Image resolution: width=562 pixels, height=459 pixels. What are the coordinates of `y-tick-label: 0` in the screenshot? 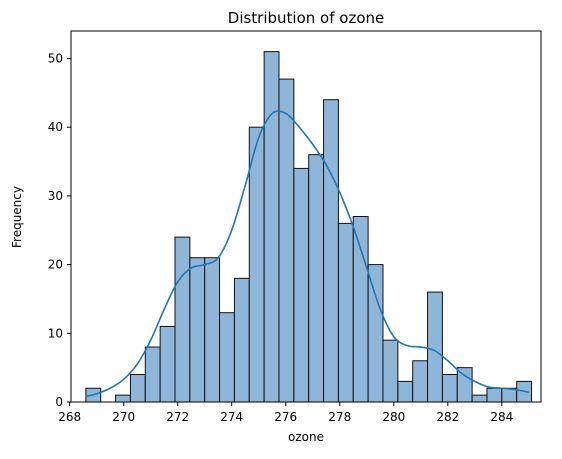 It's located at (59, 402).